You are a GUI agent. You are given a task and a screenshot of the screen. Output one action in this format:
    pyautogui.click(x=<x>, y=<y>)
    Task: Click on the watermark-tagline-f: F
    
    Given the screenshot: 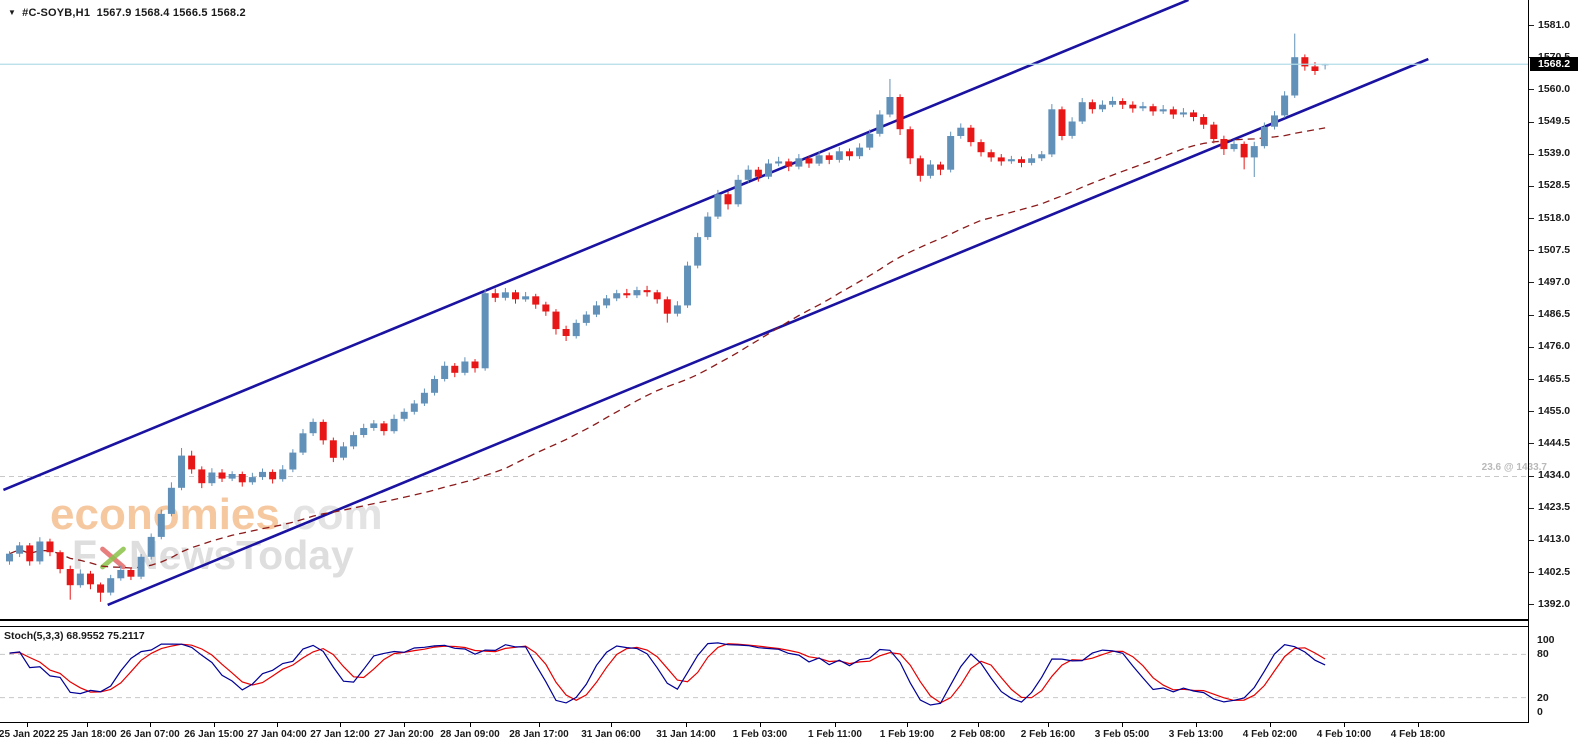 What is the action you would take?
    pyautogui.click(x=85, y=555)
    